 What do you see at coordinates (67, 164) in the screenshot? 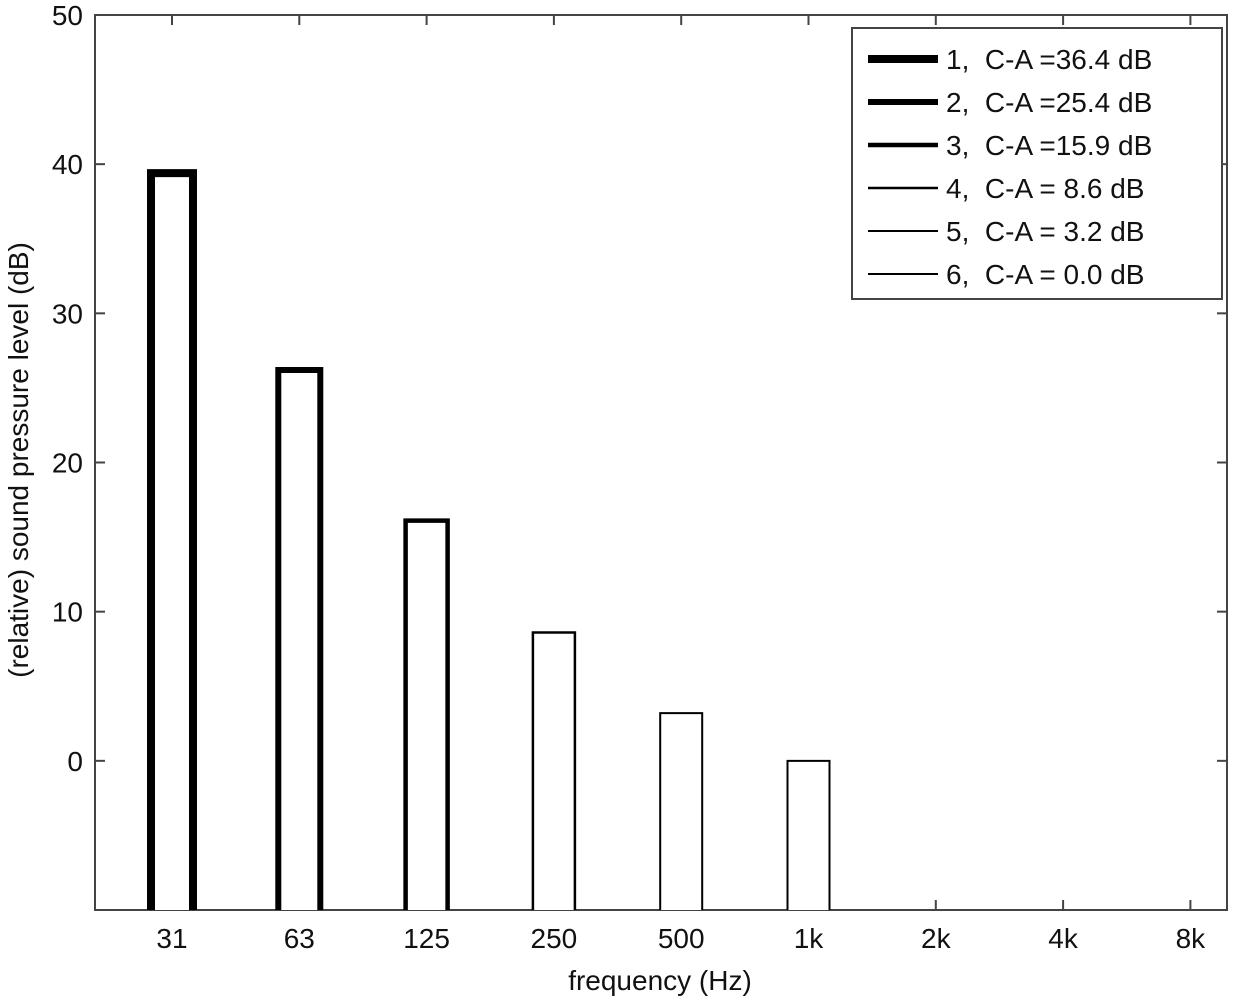
I see `y-tick-label: 40` at bounding box center [67, 164].